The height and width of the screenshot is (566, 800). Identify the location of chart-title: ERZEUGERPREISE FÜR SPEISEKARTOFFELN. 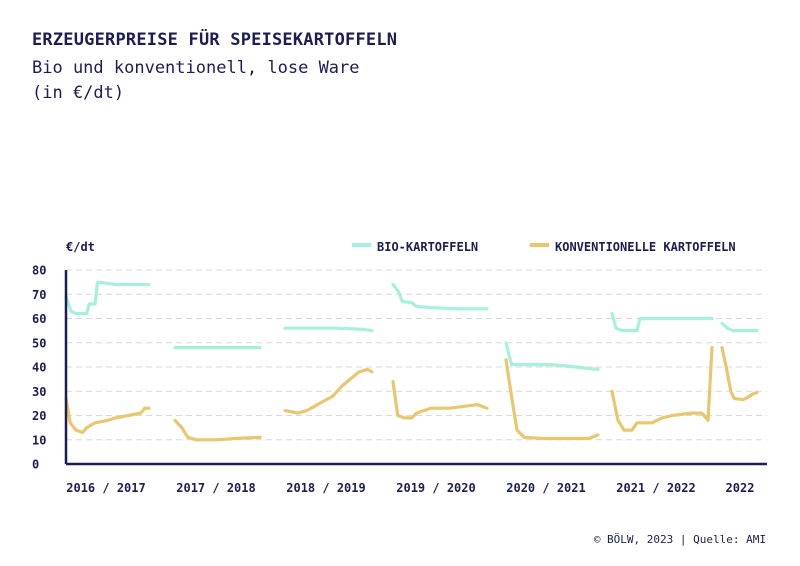
(215, 40).